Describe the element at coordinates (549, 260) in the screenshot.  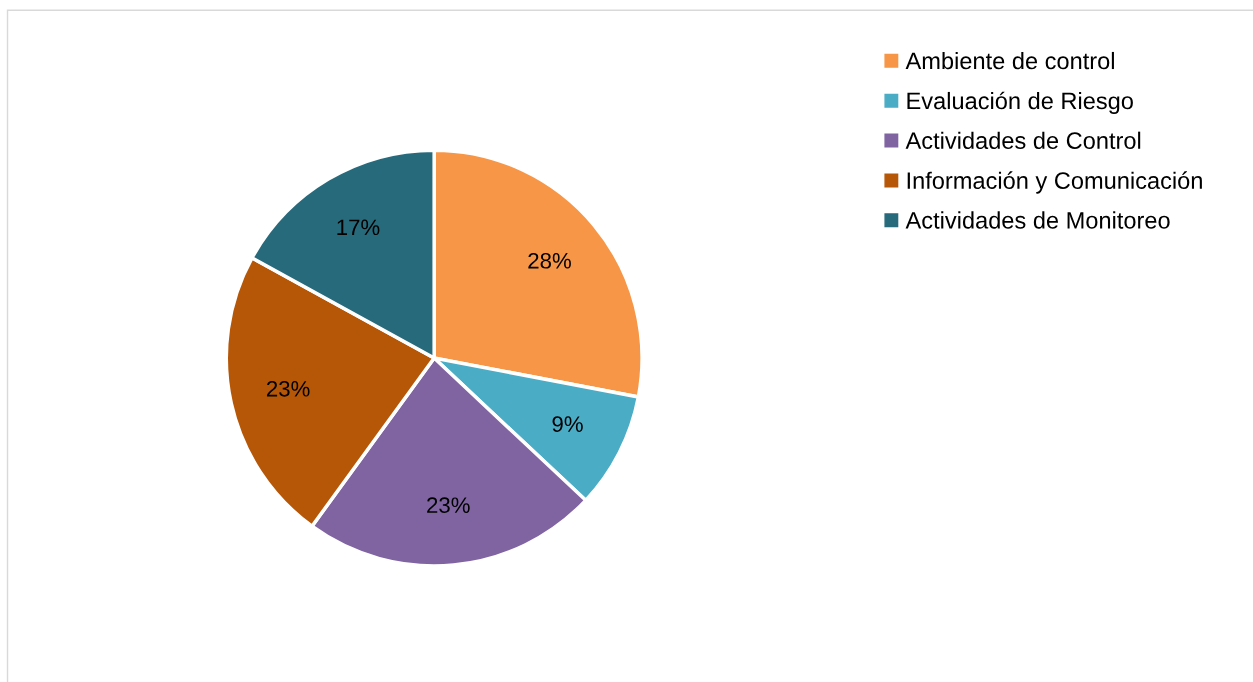
I see `data-label: 28%` at that location.